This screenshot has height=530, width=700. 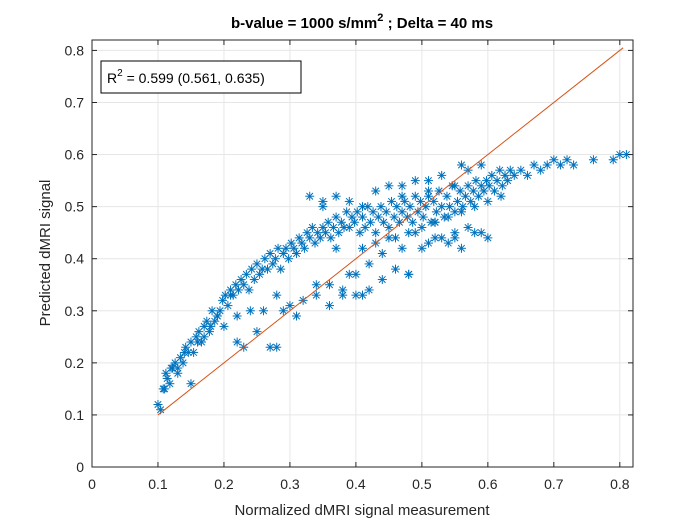 I want to click on annotation-value: = 0.599 (0.561, 0.635), so click(x=194, y=78).